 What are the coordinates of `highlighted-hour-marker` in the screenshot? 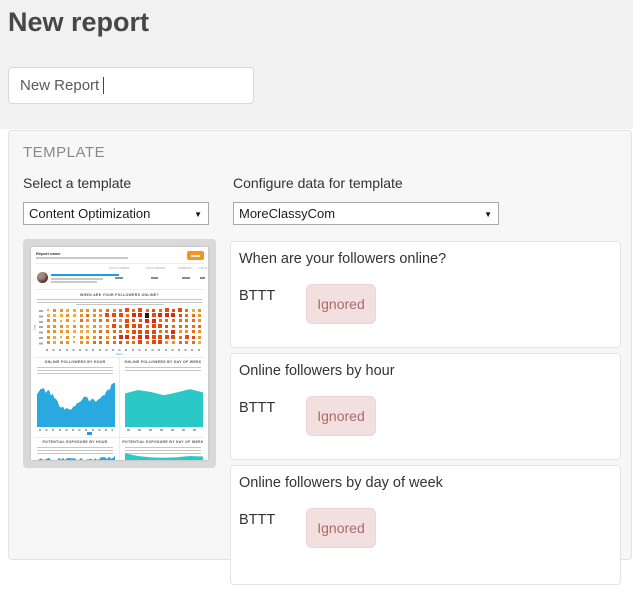 It's located at (89, 433).